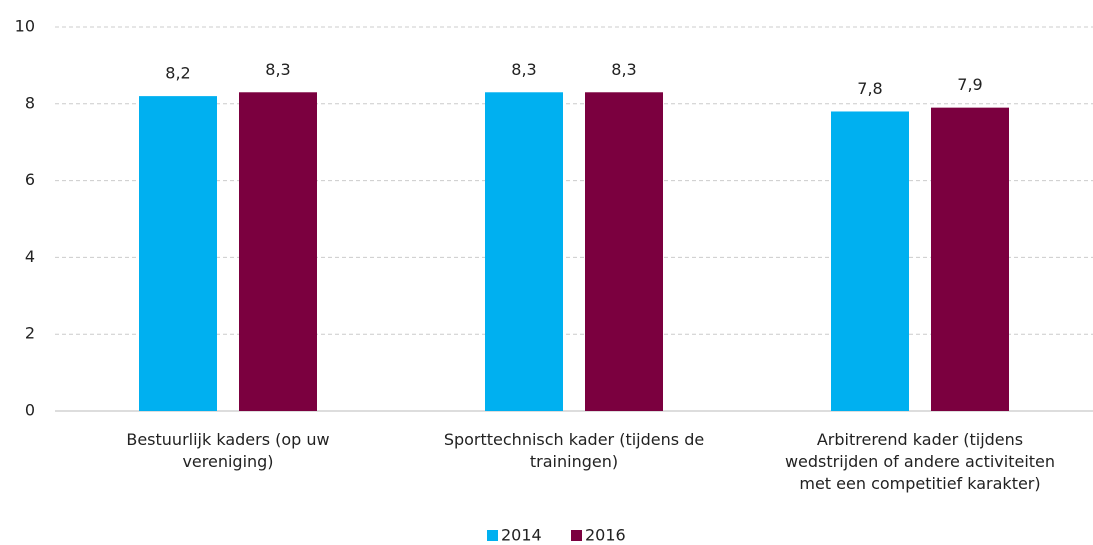 This screenshot has height=545, width=1093. Describe the element at coordinates (30, 256) in the screenshot. I see `y-tick-label: 4` at that location.